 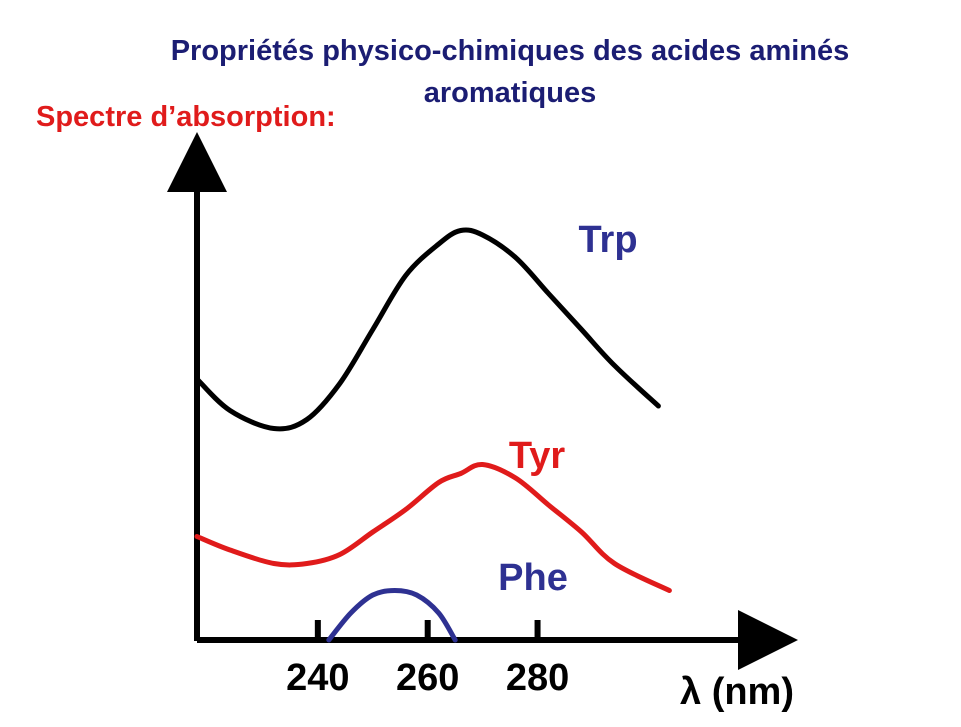 What do you see at coordinates (510, 93) in the screenshot?
I see `title-line-2: aromatiques` at bounding box center [510, 93].